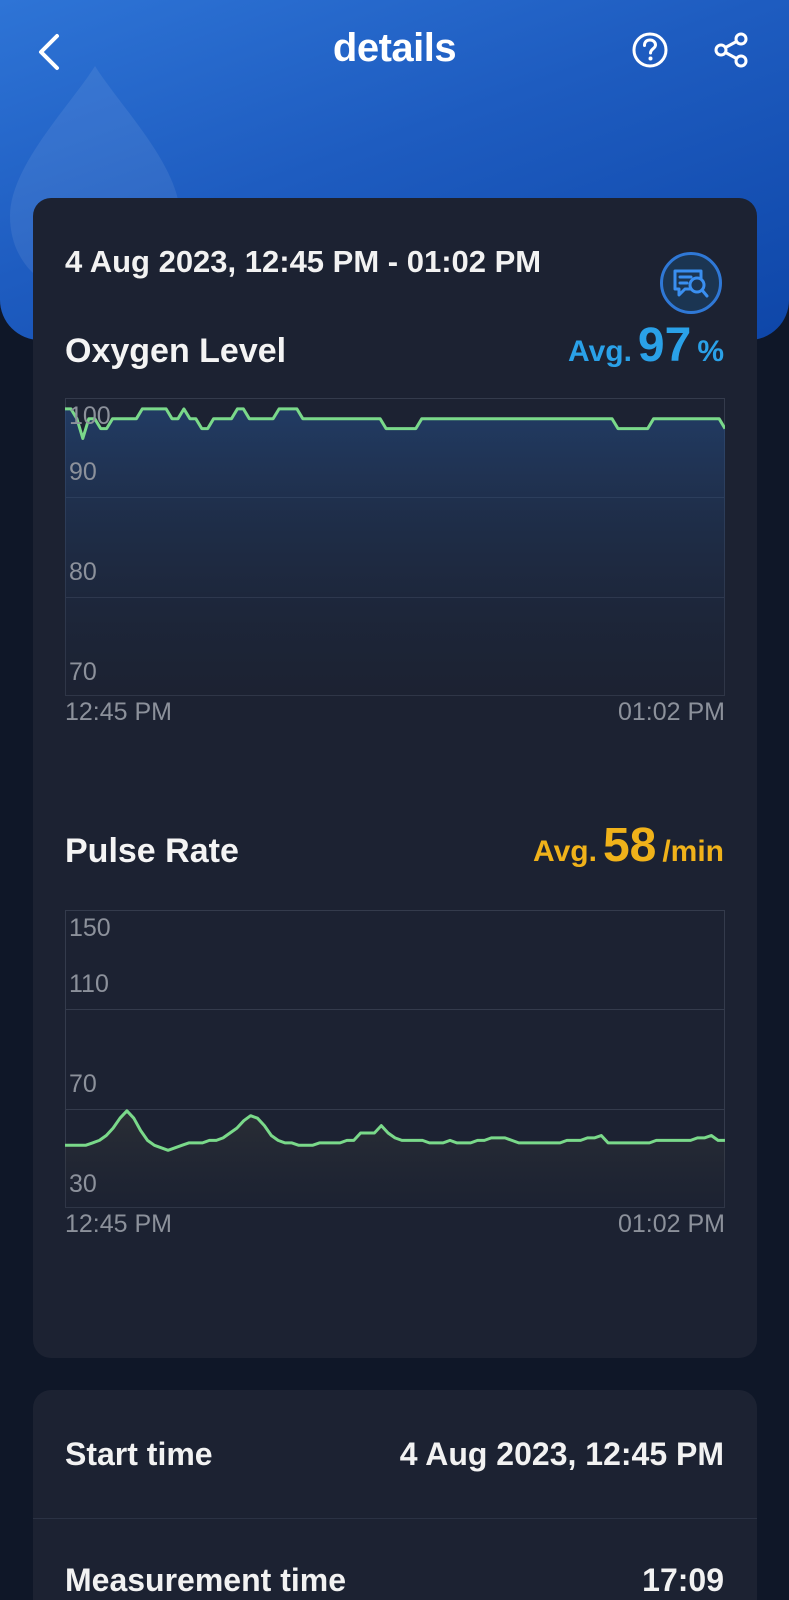 The height and width of the screenshot is (1600, 789). What do you see at coordinates (395, 1159) in the screenshot?
I see `pulse-series-area` at bounding box center [395, 1159].